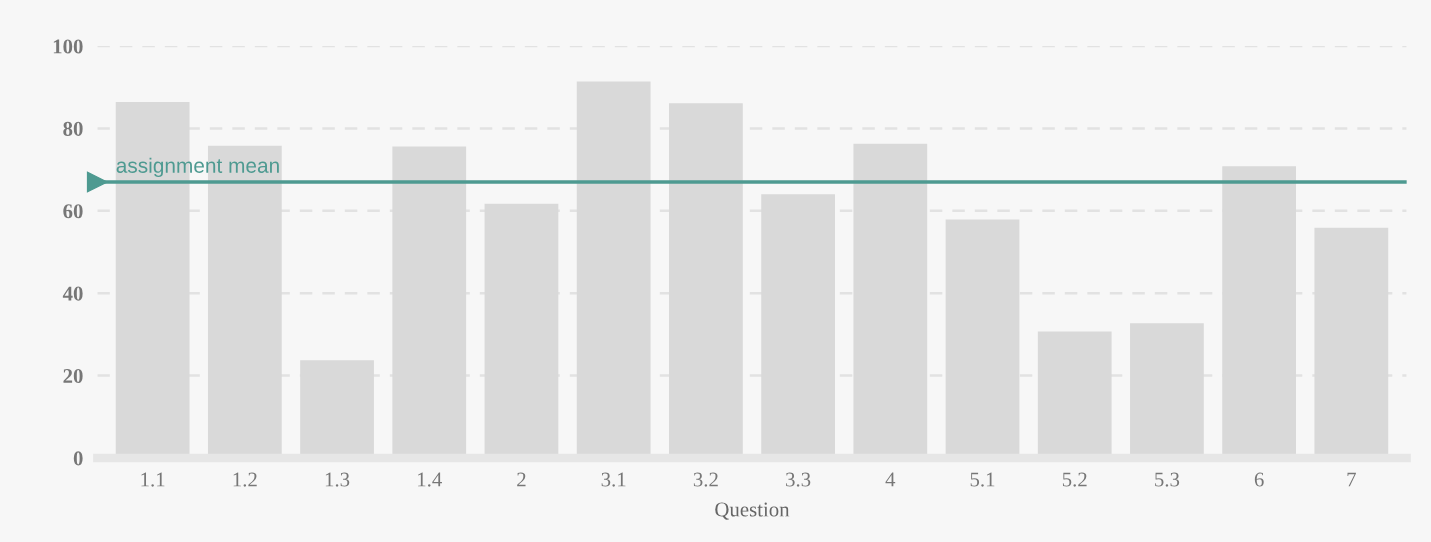 The image size is (1431, 542). What do you see at coordinates (1074, 479) in the screenshot?
I see `x-tick-label: 5.2` at bounding box center [1074, 479].